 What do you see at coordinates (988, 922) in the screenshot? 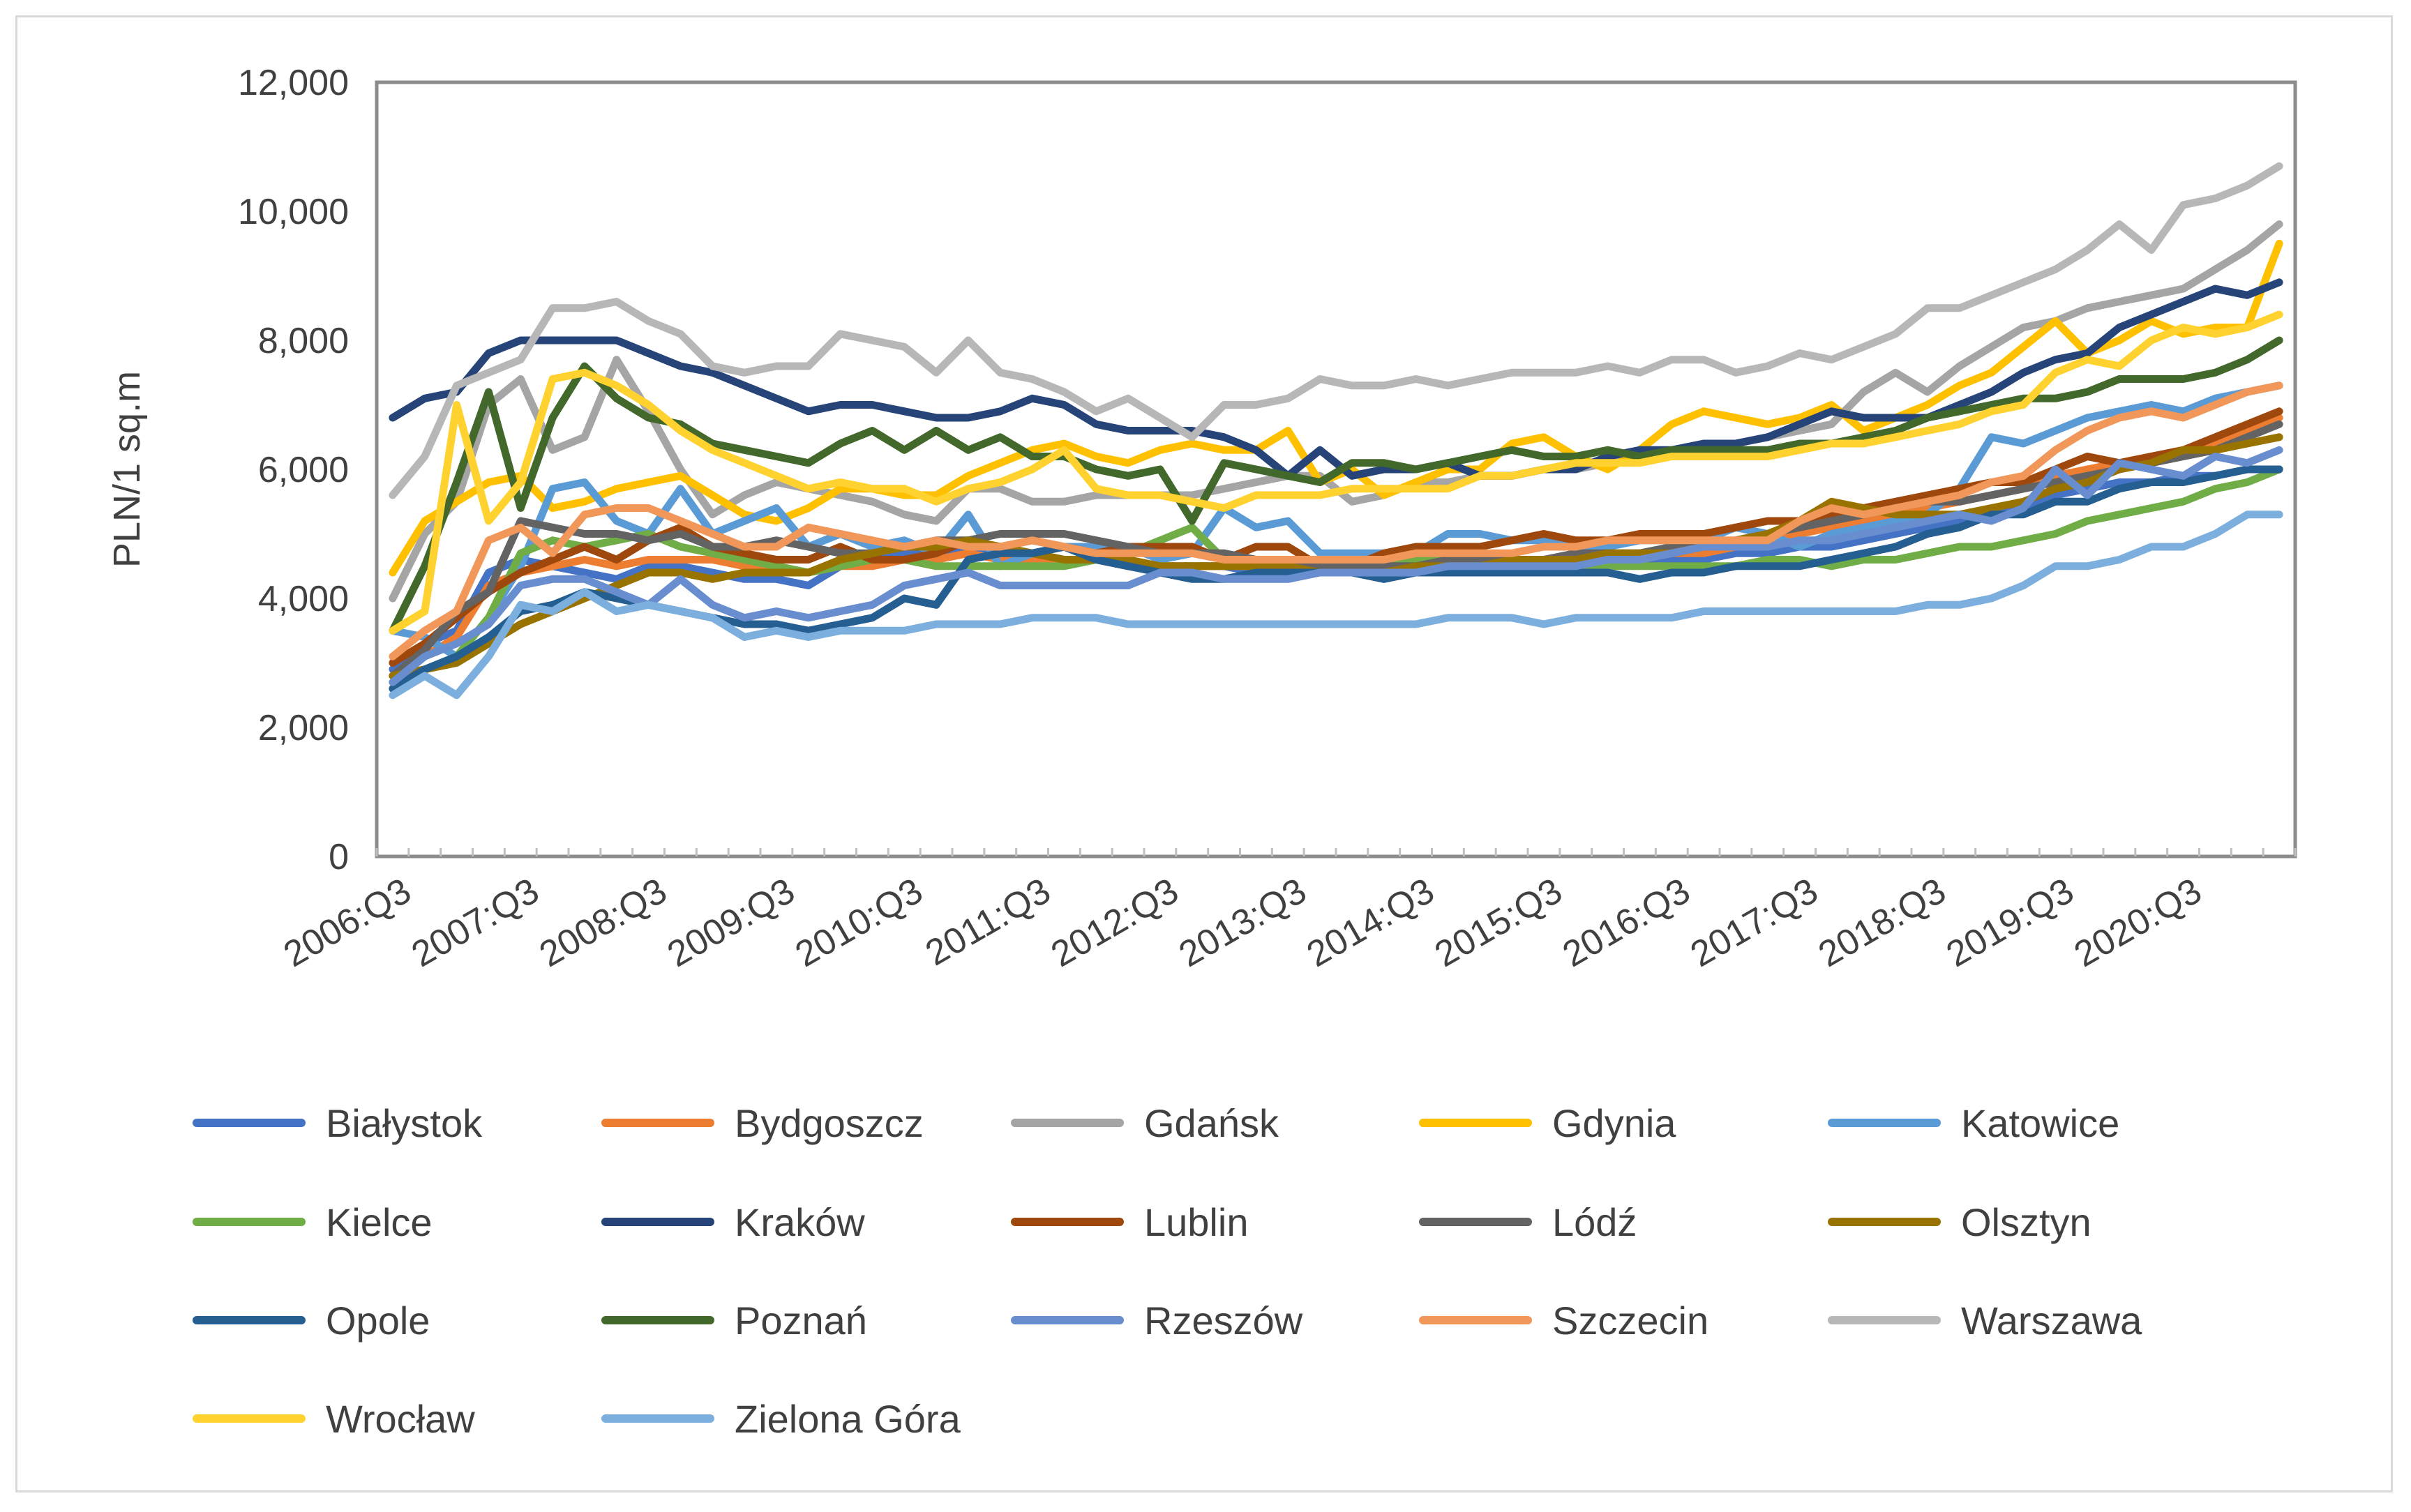
I see `x-tick-label: 2011:Q3` at bounding box center [988, 922].